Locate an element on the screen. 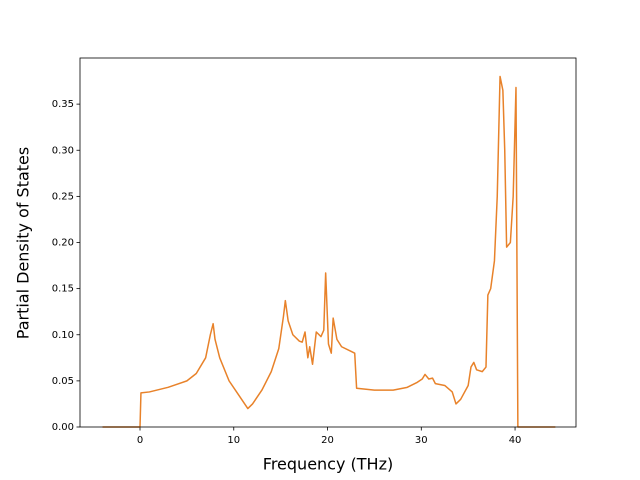  y-tick-label: 0.20 is located at coordinates (63, 243).